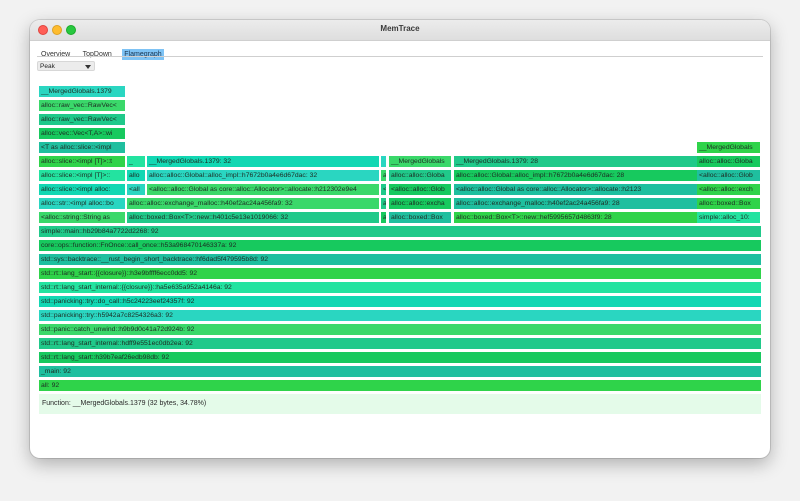 This screenshot has height=501, width=800. Describe the element at coordinates (82, 147) in the screenshot. I see `flame-frame: <T as alloc::slice::<impl` at that location.